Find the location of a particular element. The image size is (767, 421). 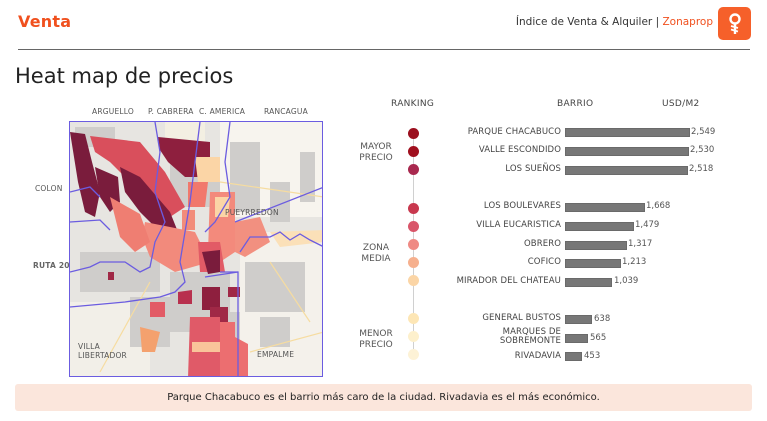

price-value: 2,530 is located at coordinates (702, 150).